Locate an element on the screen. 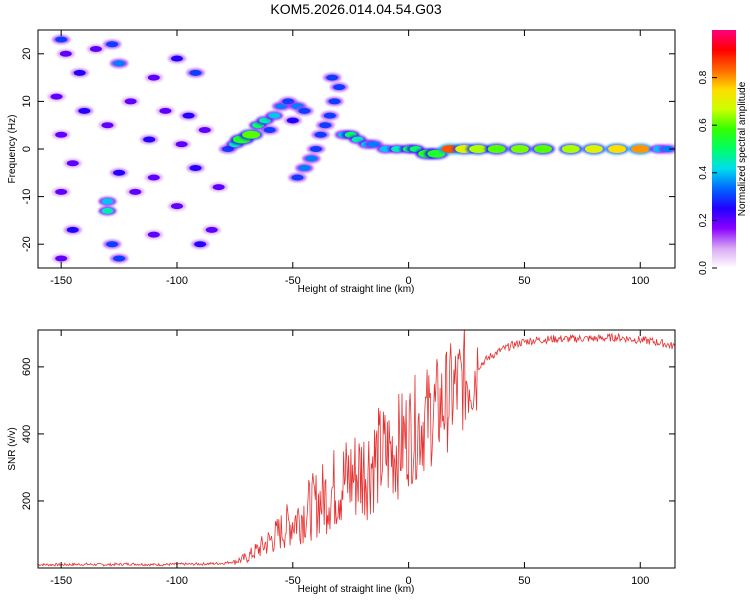 The height and width of the screenshot is (600, 750). spectrogram-x-label: Height of straight line (km) is located at coordinates (356, 289).